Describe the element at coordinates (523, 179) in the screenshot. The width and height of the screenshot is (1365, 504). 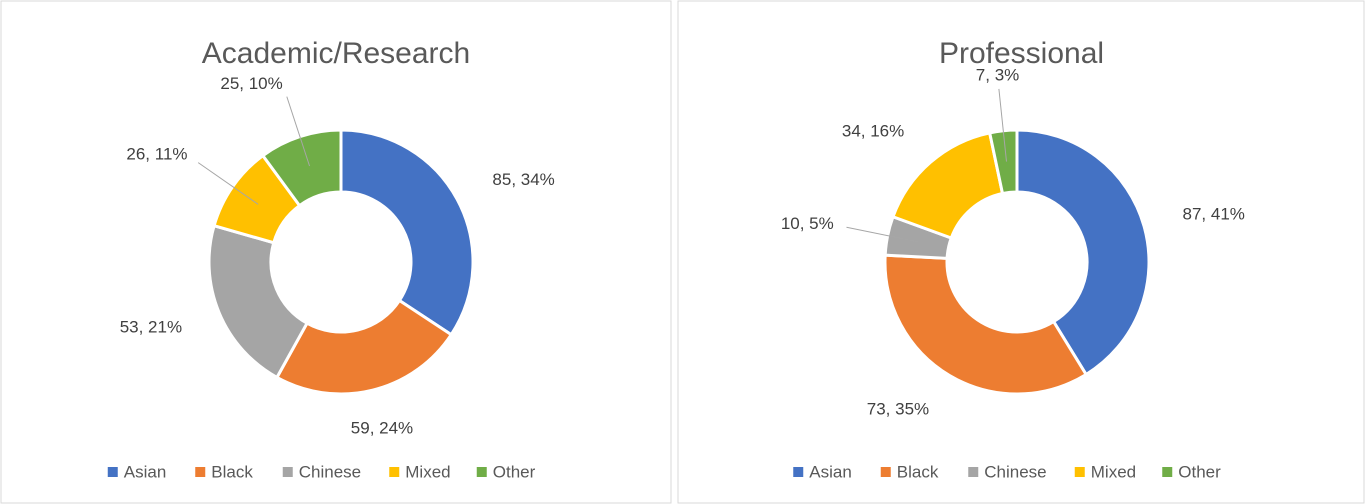
I see `data-label: 85, 34%` at that location.